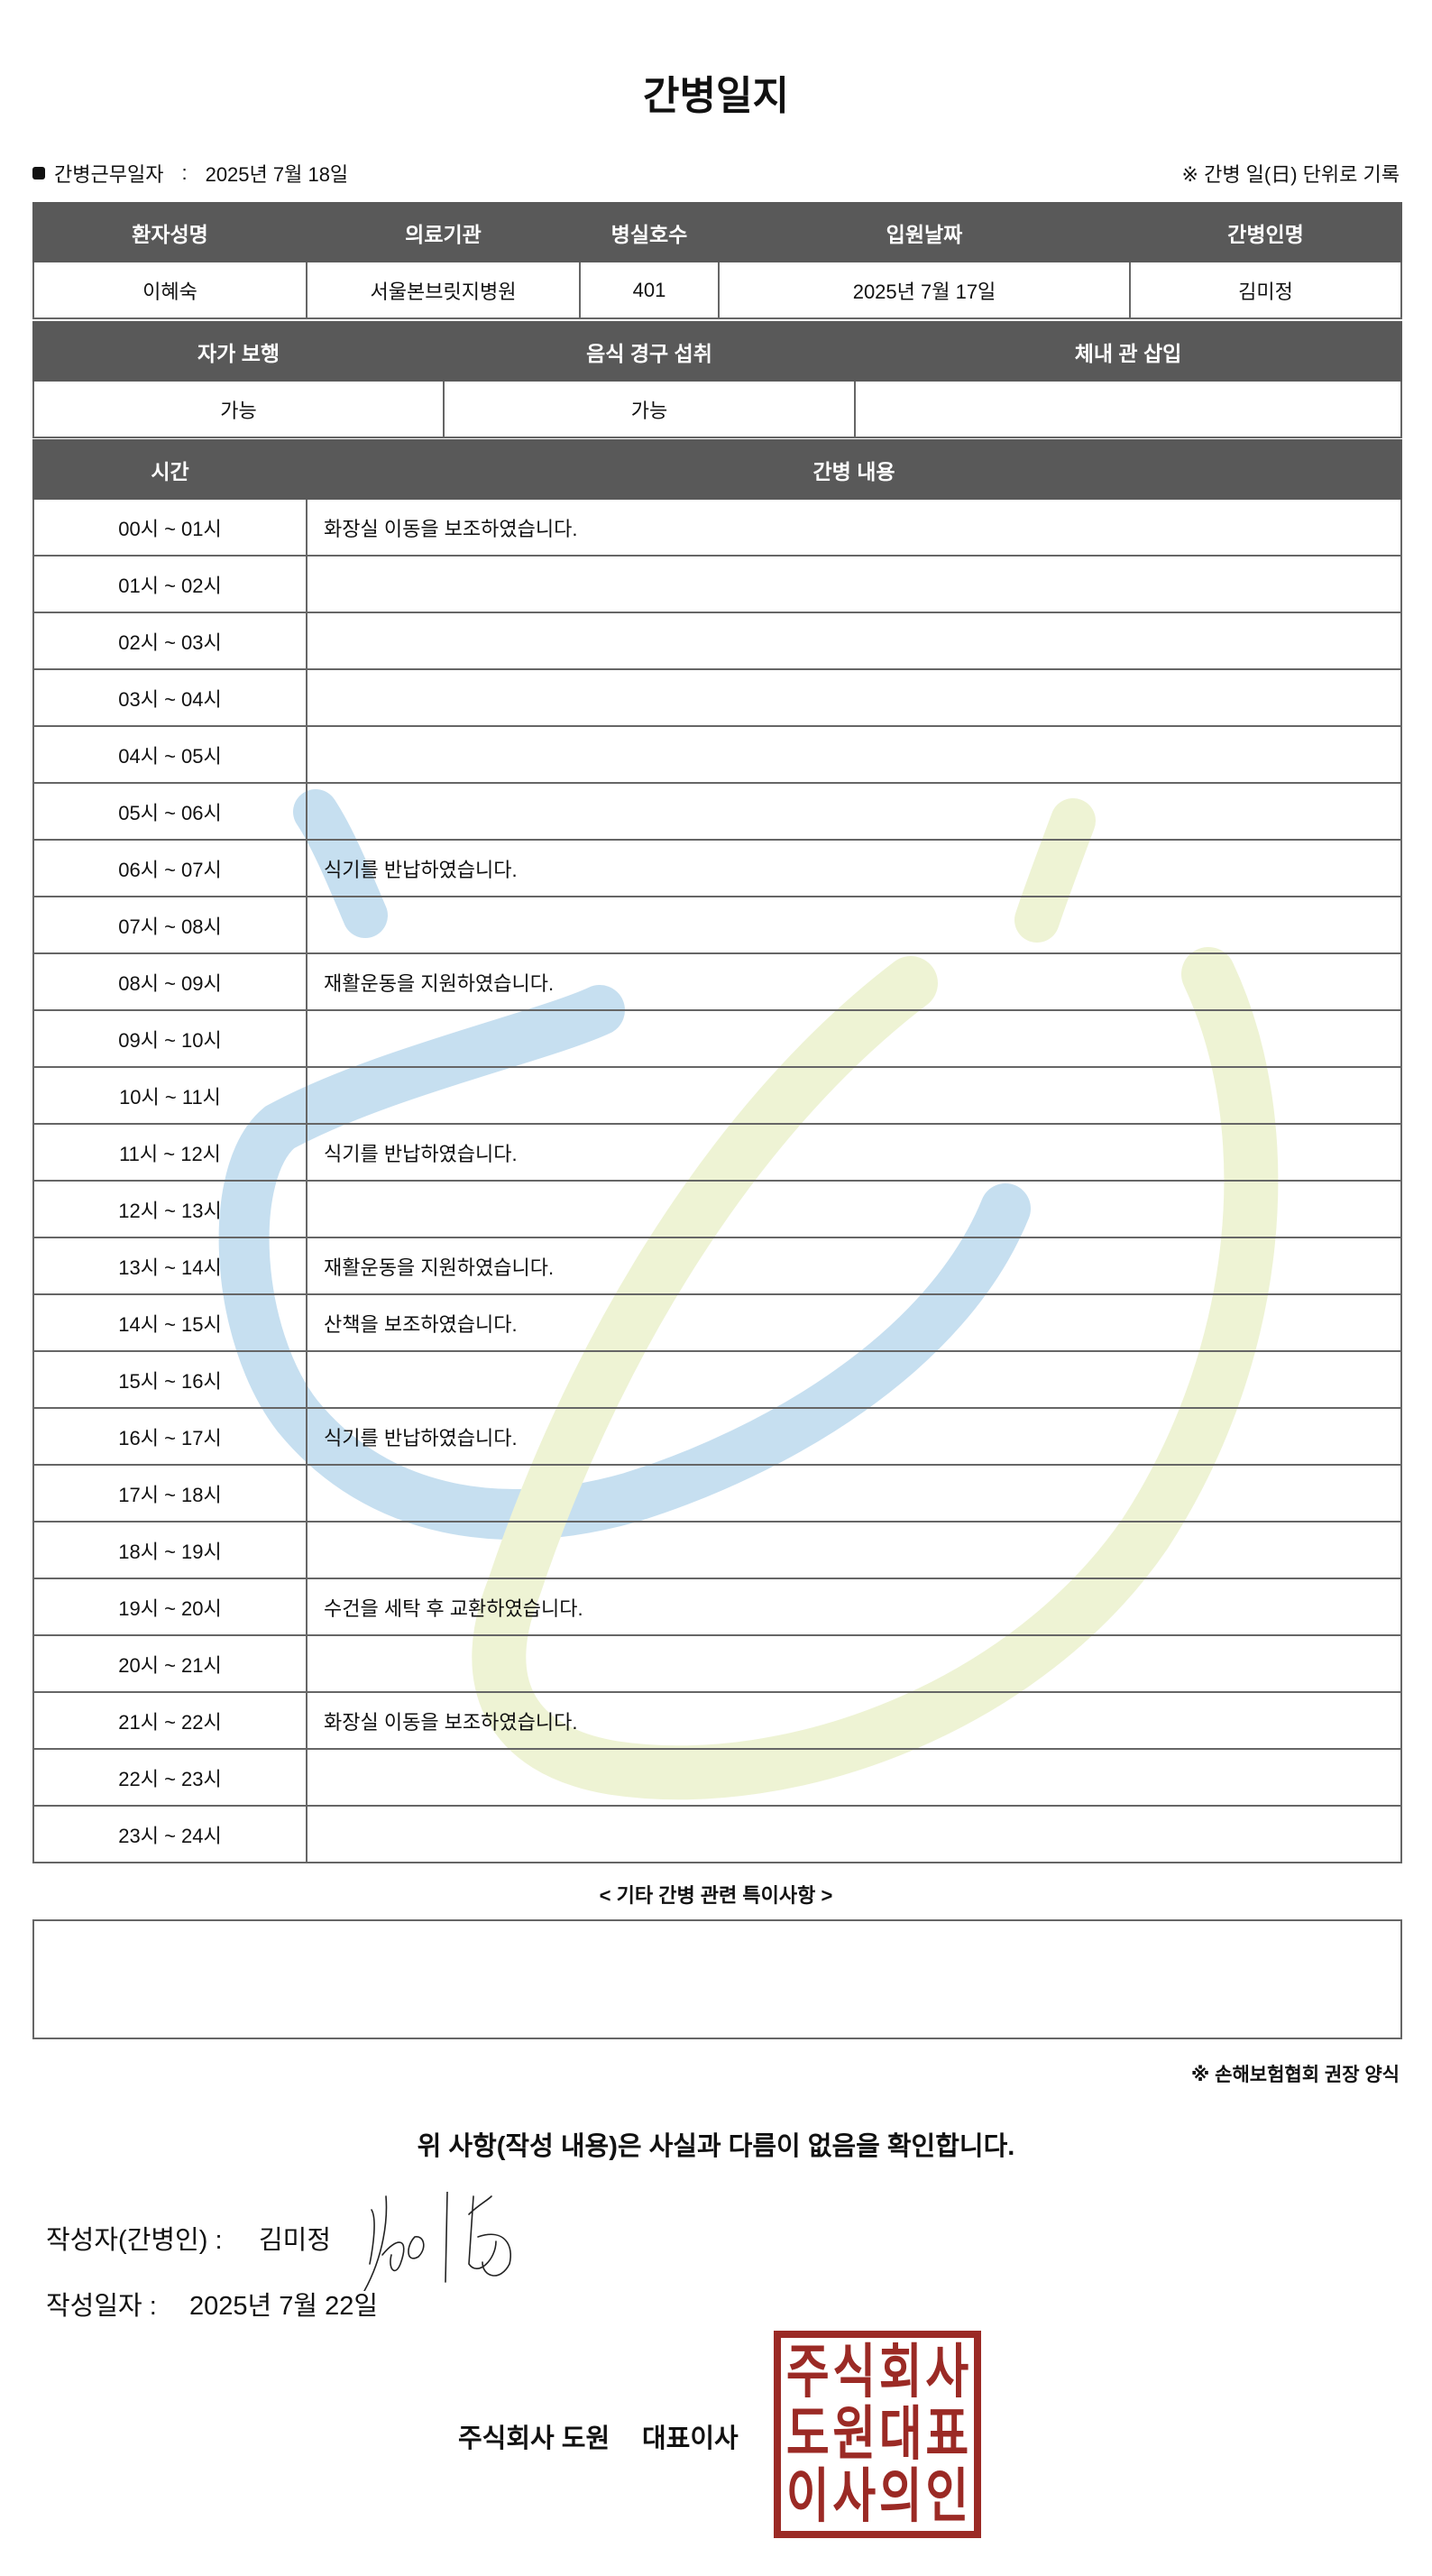 Image resolution: width=1432 pixels, height=2576 pixels. What do you see at coordinates (650, 290) in the screenshot?
I see `room-number: 401` at bounding box center [650, 290].